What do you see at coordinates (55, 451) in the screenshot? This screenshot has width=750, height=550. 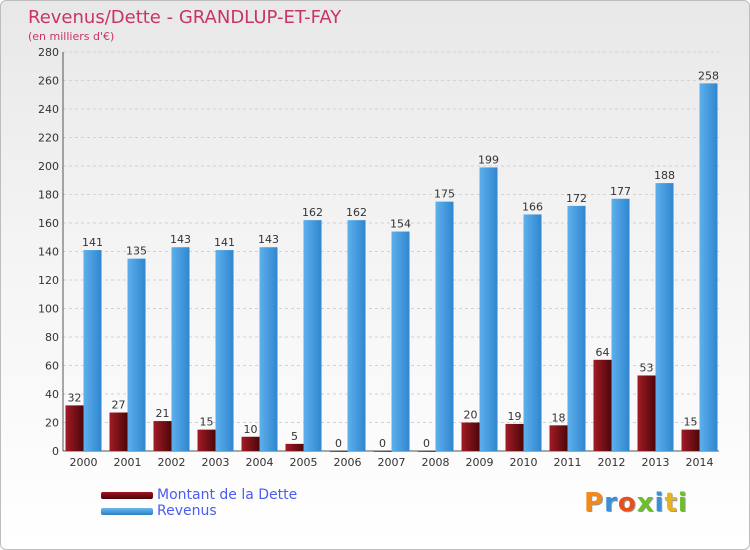 I see `y-tick-label: 0` at bounding box center [55, 451].